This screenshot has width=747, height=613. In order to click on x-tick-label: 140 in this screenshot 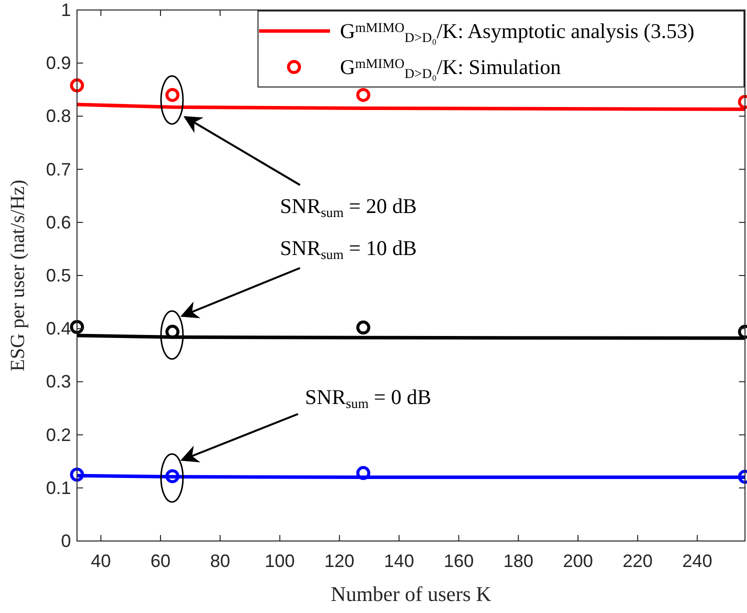, I will do `click(399, 561)`.